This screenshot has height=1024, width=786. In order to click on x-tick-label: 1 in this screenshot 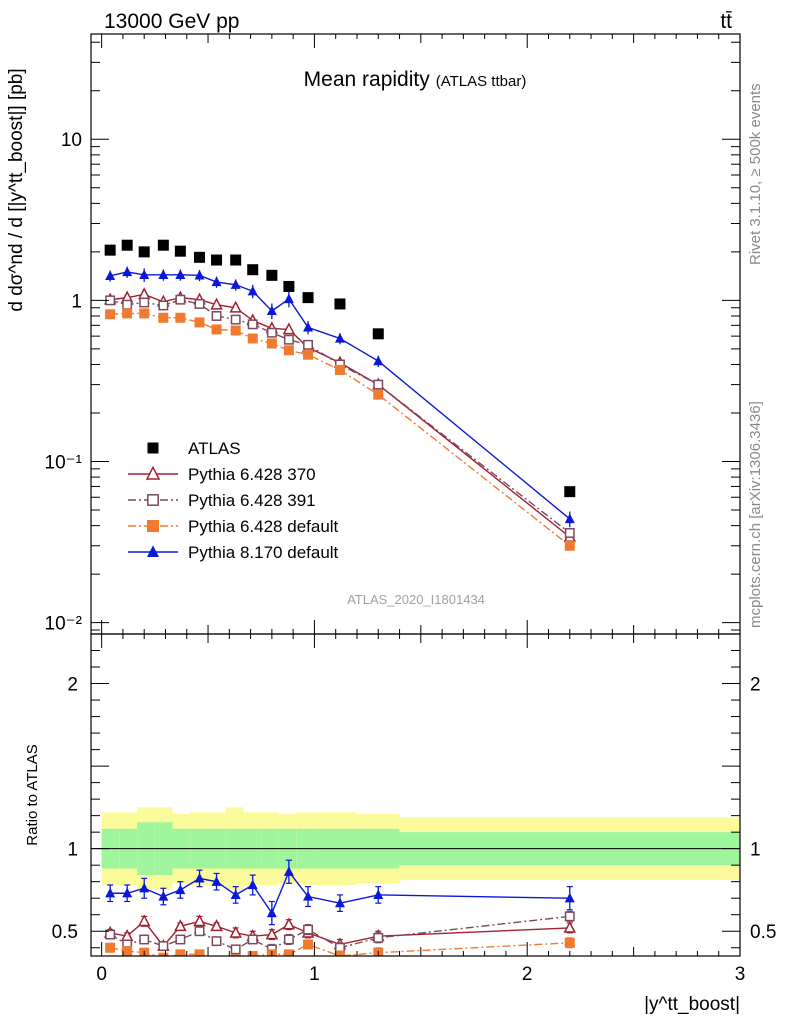, I will do `click(314, 974)`.